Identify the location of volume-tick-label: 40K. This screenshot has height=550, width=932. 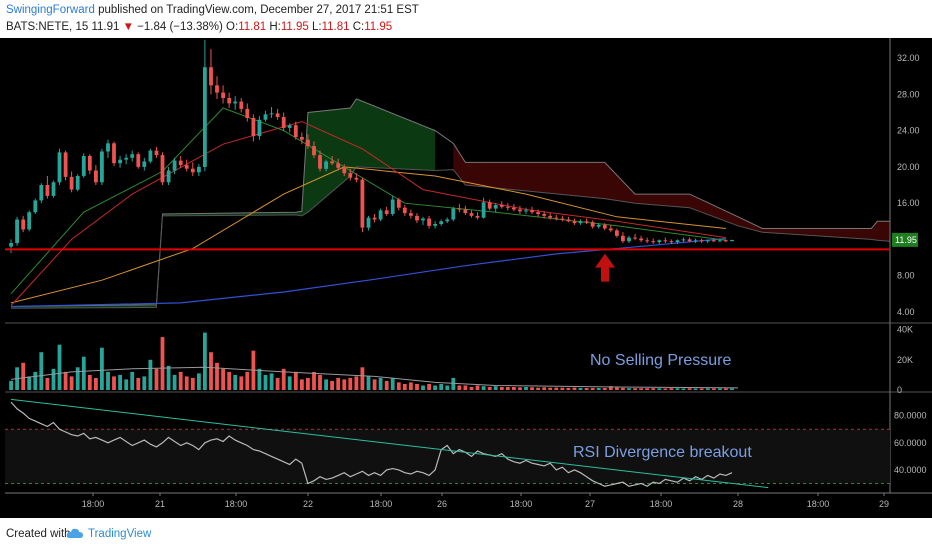
(905, 330).